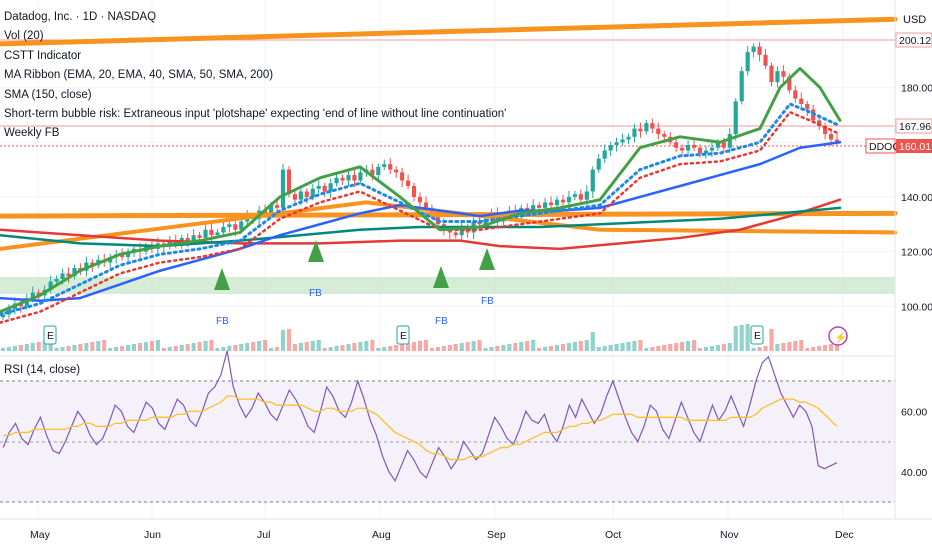 The width and height of the screenshot is (932, 550). Describe the element at coordinates (916, 253) in the screenshot. I see `y-tick-120: 120.00` at that location.